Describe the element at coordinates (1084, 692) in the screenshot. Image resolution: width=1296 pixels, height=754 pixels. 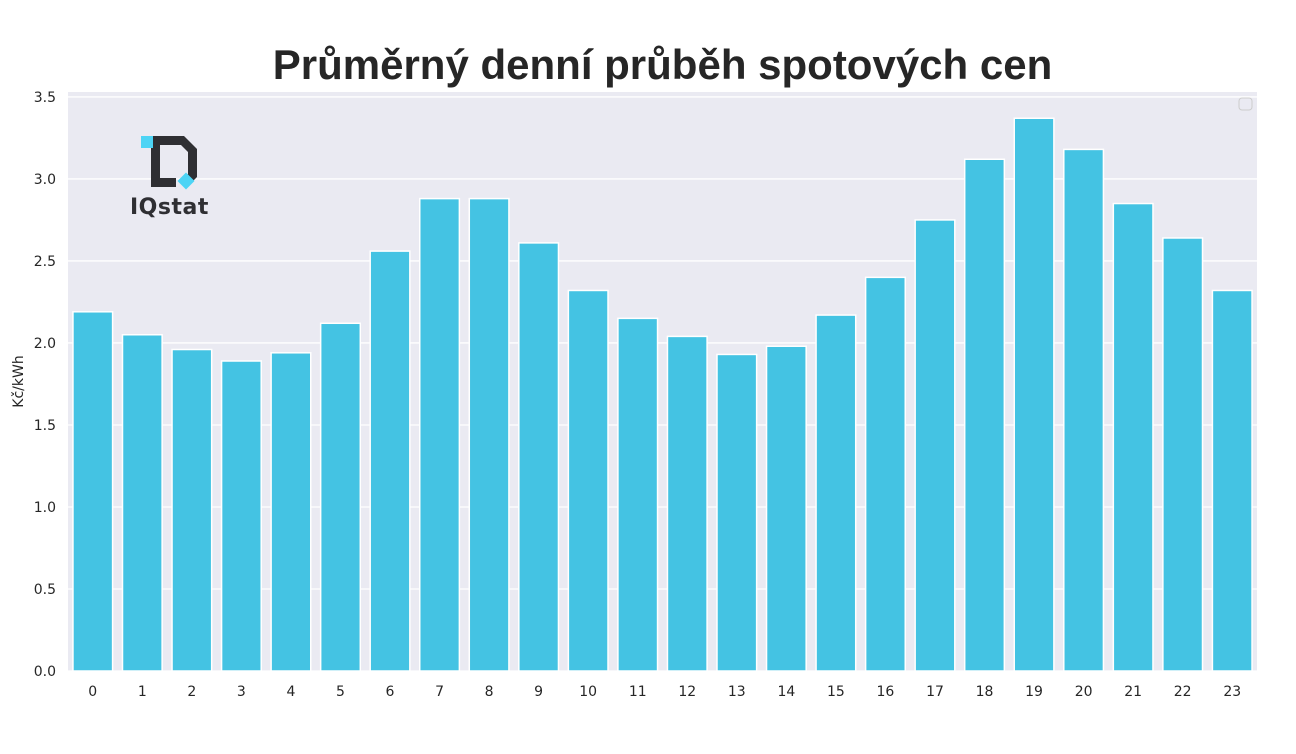
I see `x-tick-label: 20` at that location.